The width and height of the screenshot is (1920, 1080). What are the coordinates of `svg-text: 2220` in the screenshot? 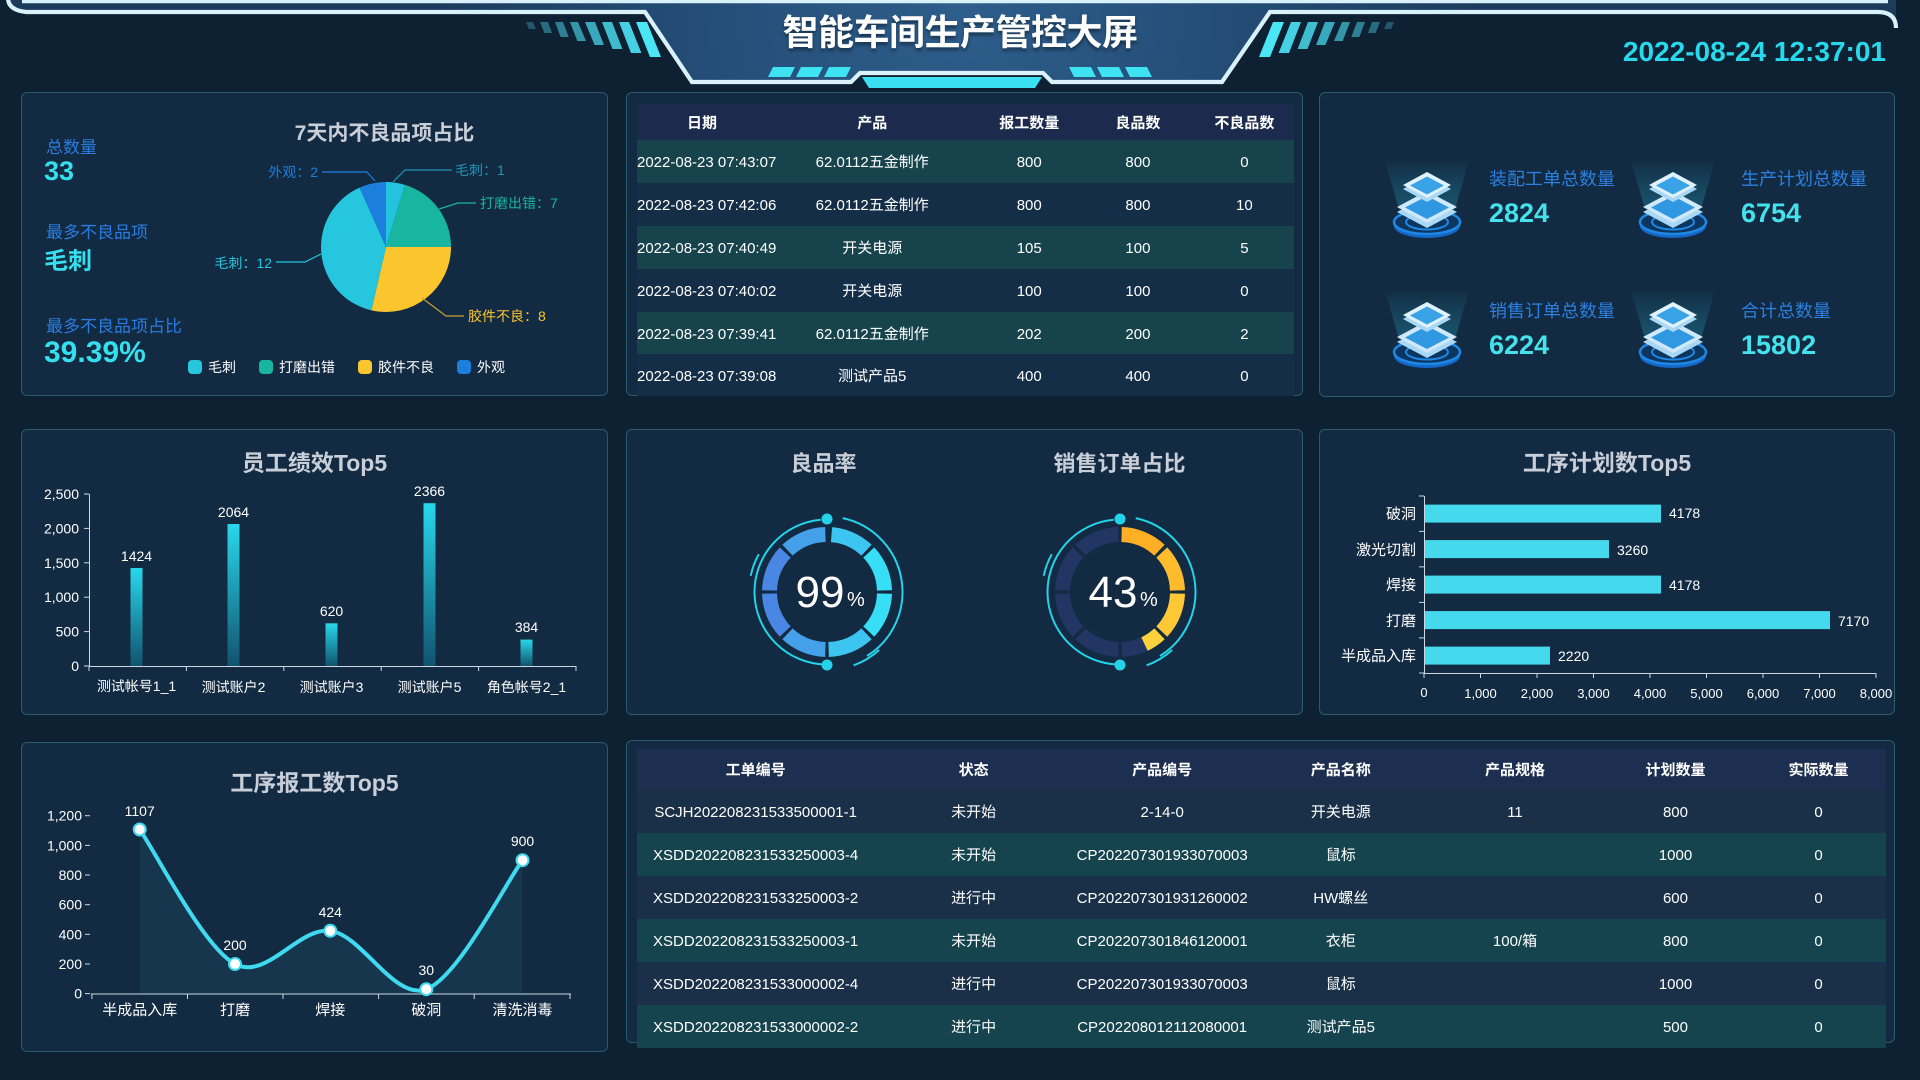 It's located at (1573, 656).